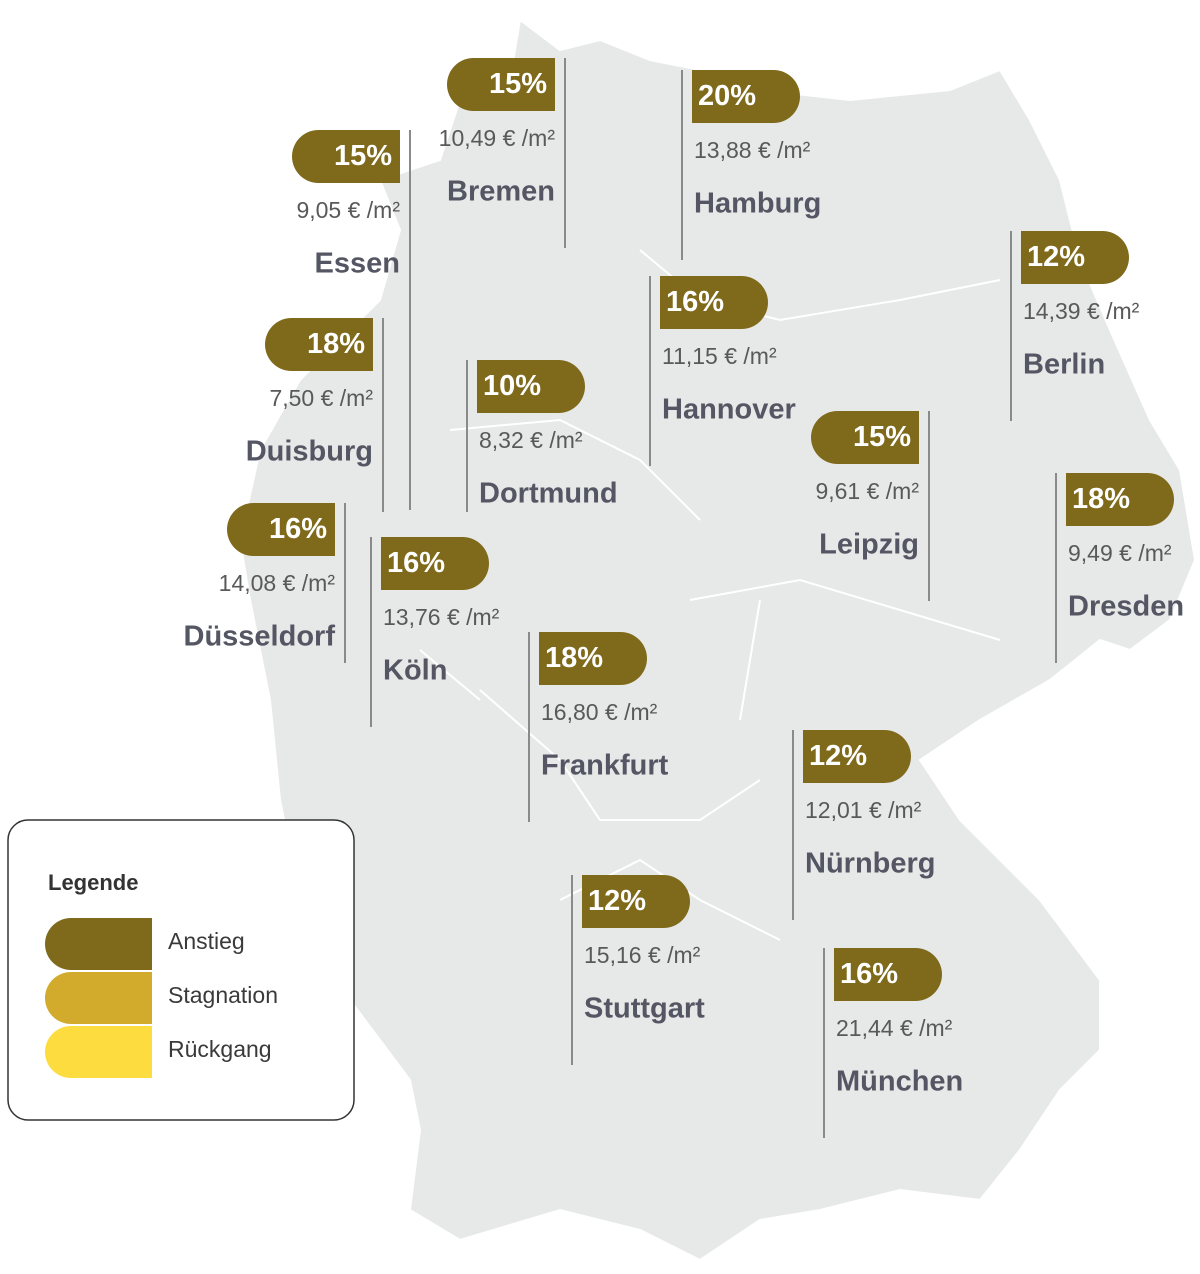 The image size is (1200, 1274). I want to click on price-label: 8,32 € /m², so click(531, 440).